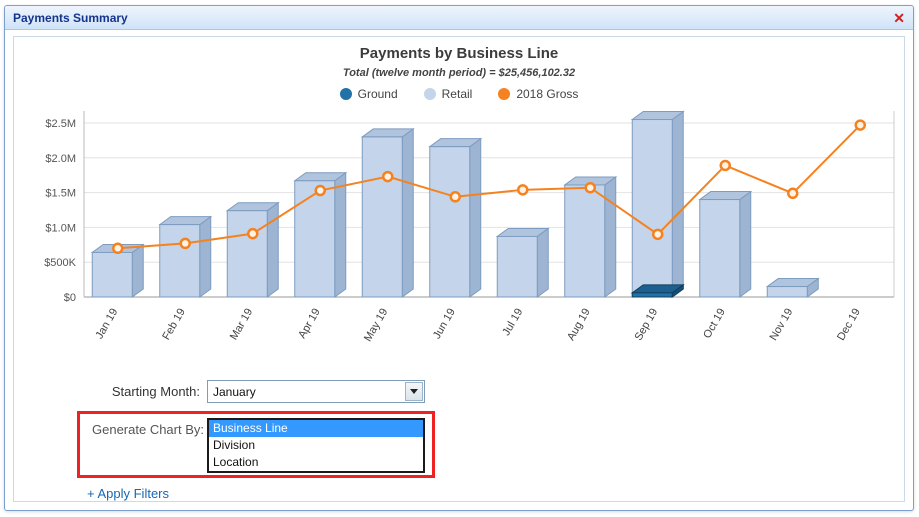  I want to click on legend-label: Retail, so click(457, 94).